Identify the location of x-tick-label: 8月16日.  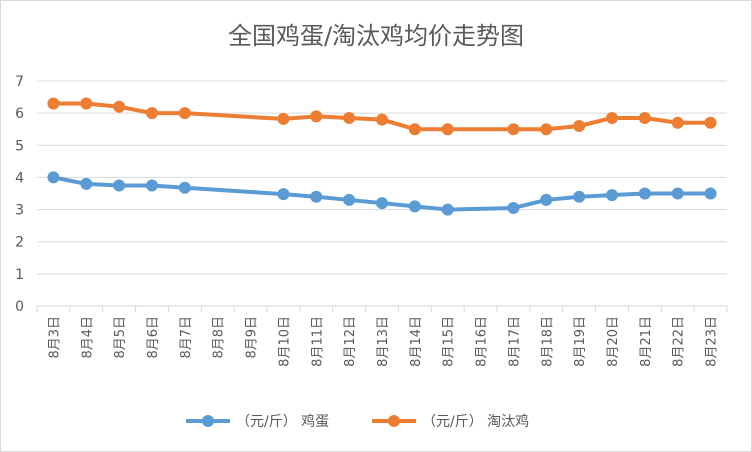
(482, 341).